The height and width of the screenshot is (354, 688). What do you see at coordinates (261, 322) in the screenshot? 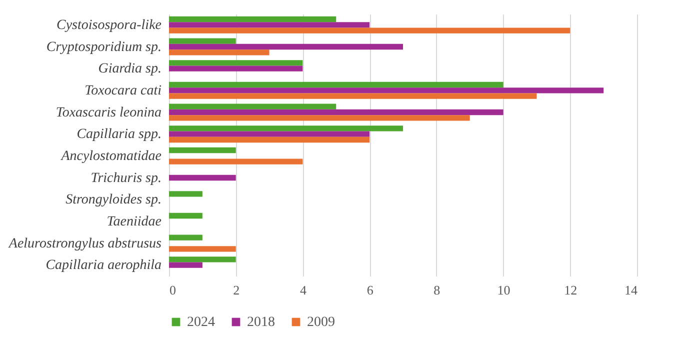
I see `legend-label: 2018` at bounding box center [261, 322].